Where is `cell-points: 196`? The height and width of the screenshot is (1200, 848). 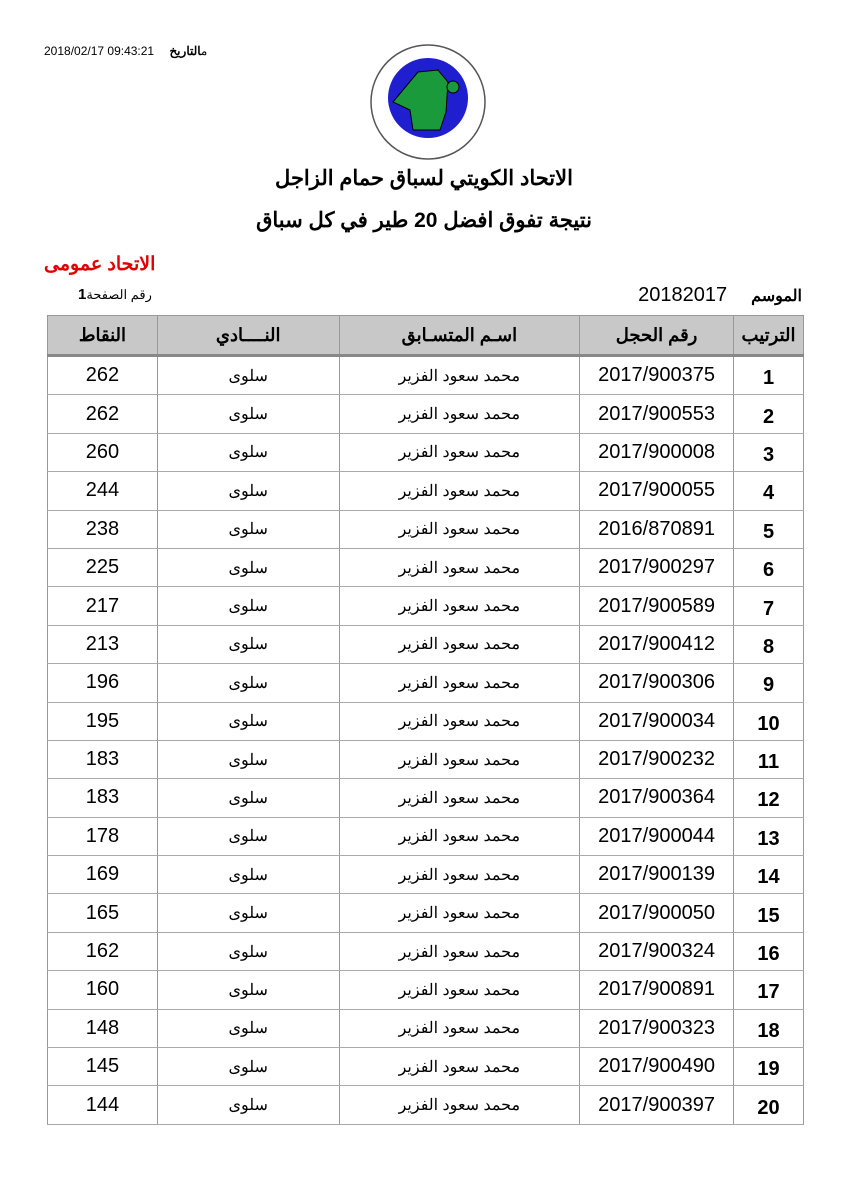
cell-points: 196 is located at coordinates (102, 683).